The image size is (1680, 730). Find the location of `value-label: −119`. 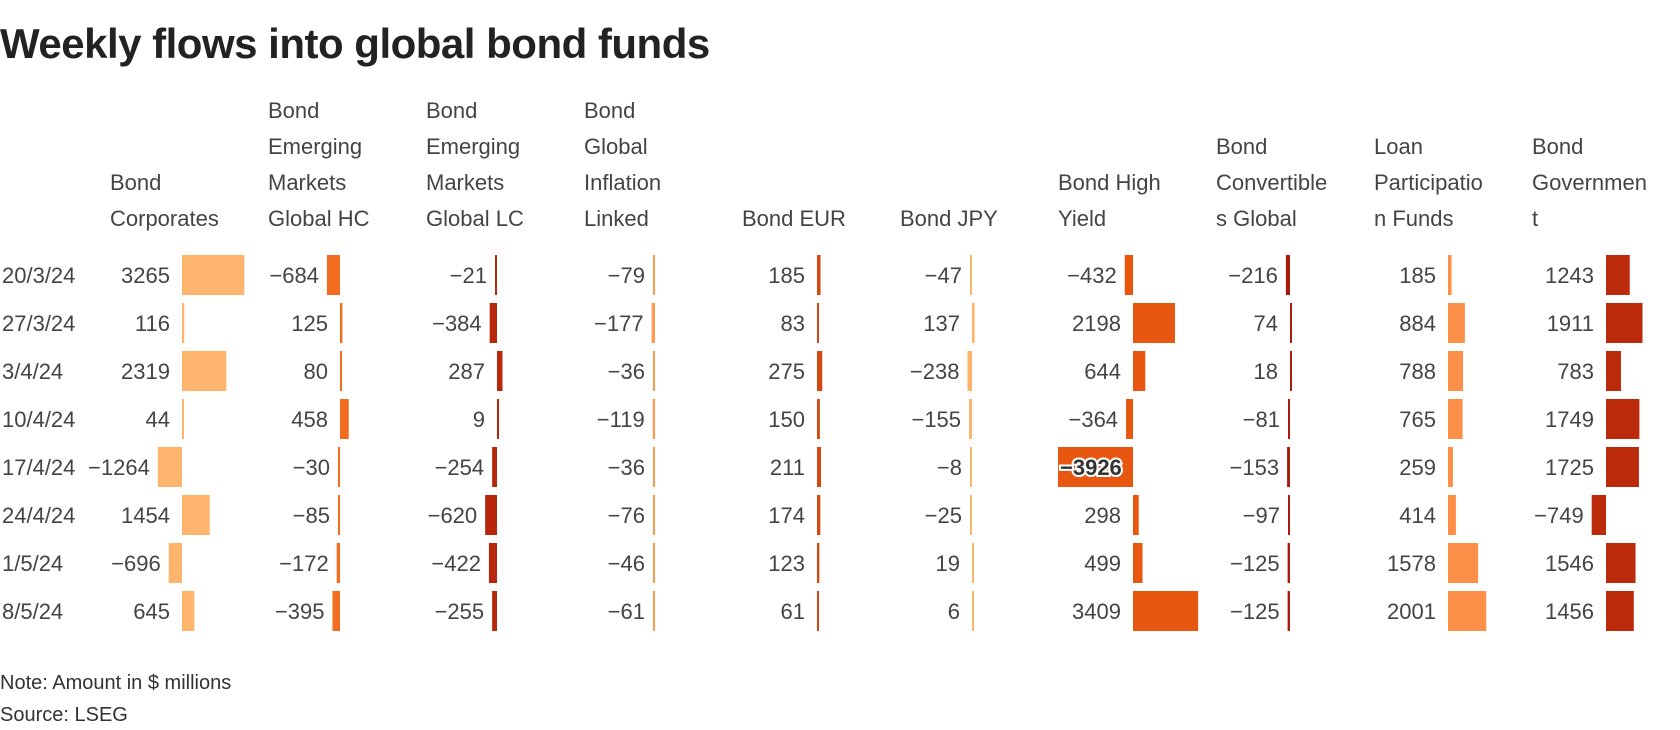

value-label: −119 is located at coordinates (621, 419).